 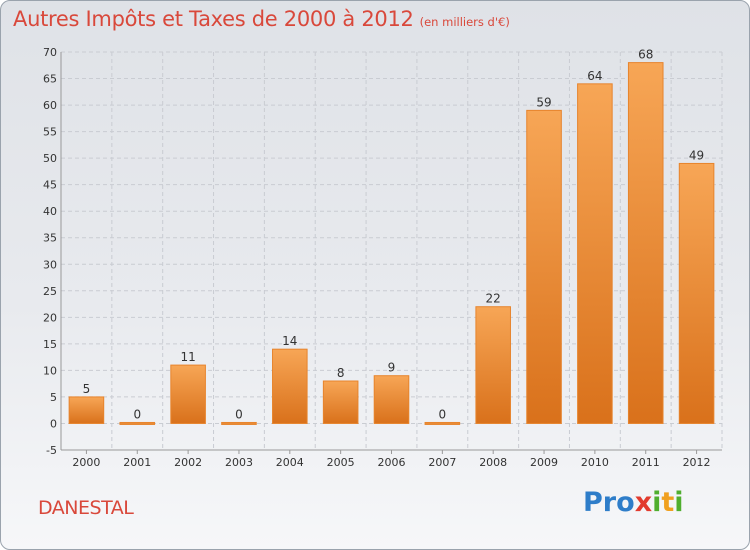 What do you see at coordinates (50, 158) in the screenshot?
I see `y-tick-label: 50` at bounding box center [50, 158].